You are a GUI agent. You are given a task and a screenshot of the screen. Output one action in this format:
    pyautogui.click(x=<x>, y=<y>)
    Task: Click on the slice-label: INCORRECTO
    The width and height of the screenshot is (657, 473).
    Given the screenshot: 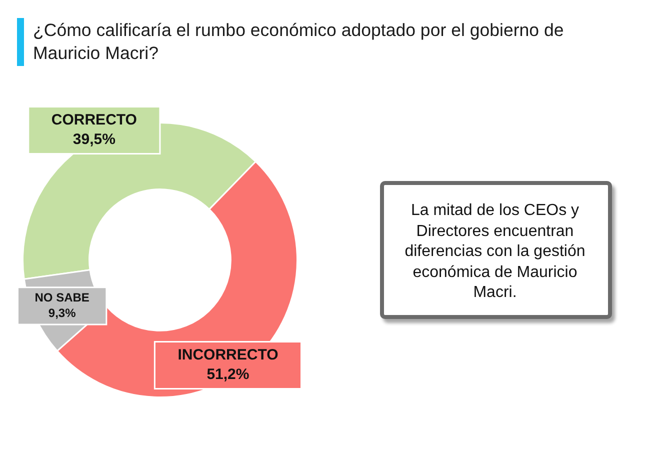 What is the action you would take?
    pyautogui.click(x=228, y=355)
    